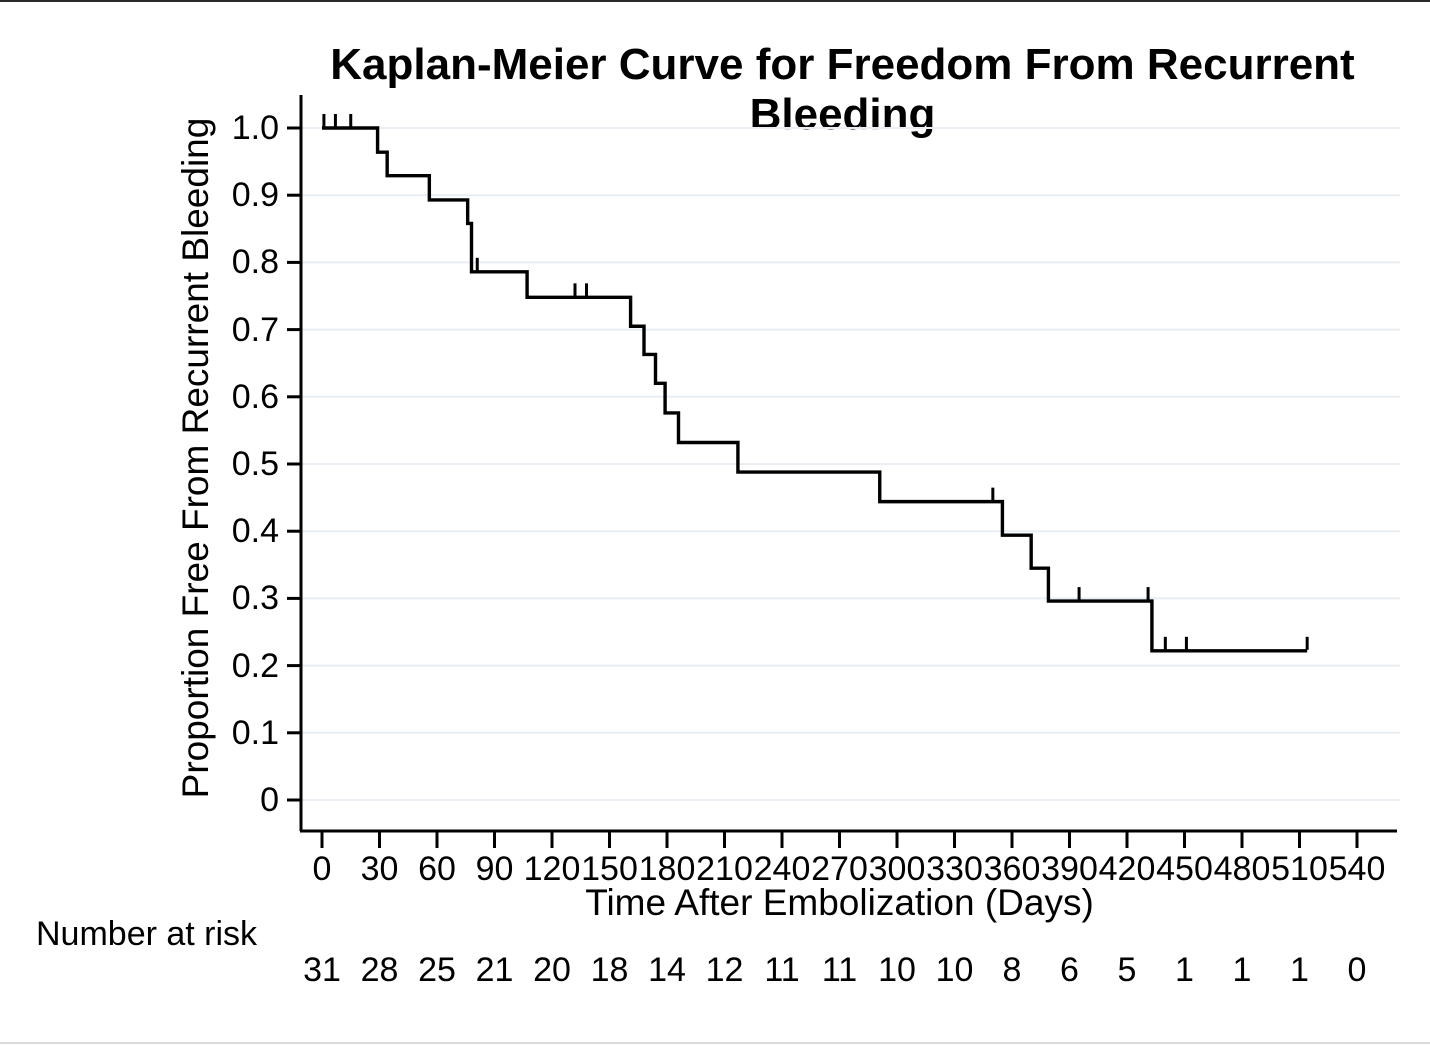 This screenshot has height=1045, width=1430. What do you see at coordinates (255, 665) in the screenshot?
I see `y-tick-label: 0.2` at bounding box center [255, 665].